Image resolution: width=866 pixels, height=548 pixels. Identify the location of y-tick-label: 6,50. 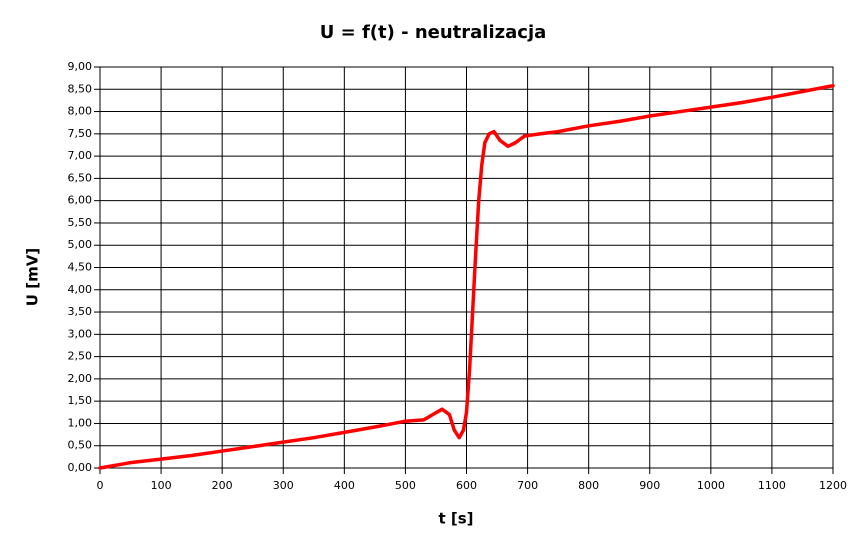
(80, 177).